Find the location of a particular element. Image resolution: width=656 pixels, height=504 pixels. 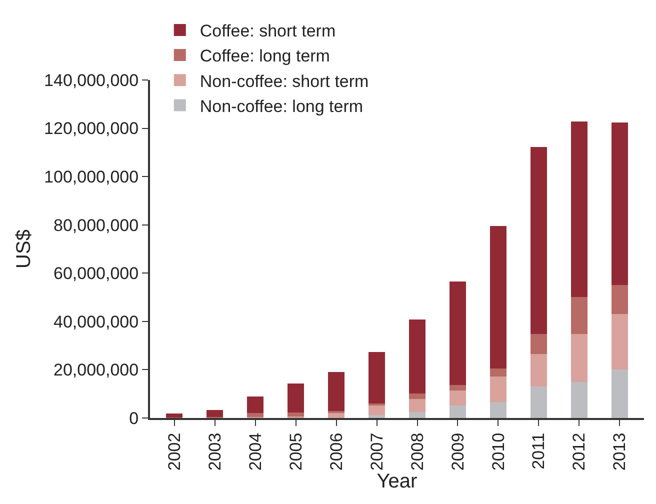

legend-label: Coffee: long term is located at coordinates (265, 56).